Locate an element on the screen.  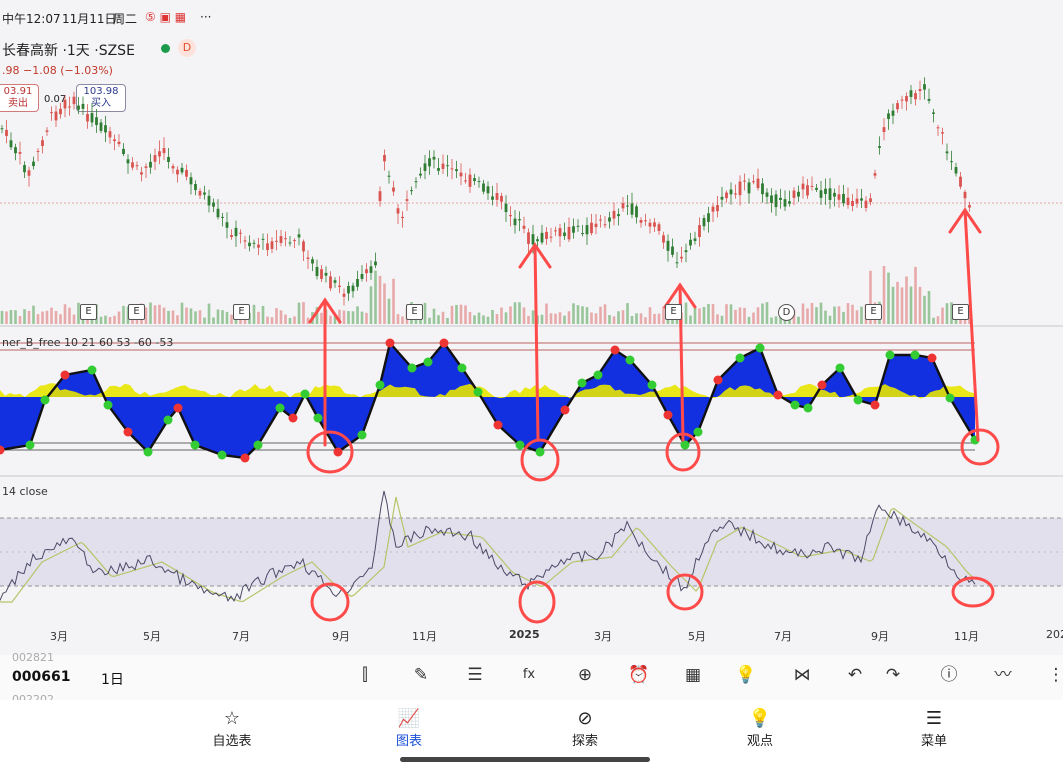
buy-button: 103.98 买入 is located at coordinates (101, 98).